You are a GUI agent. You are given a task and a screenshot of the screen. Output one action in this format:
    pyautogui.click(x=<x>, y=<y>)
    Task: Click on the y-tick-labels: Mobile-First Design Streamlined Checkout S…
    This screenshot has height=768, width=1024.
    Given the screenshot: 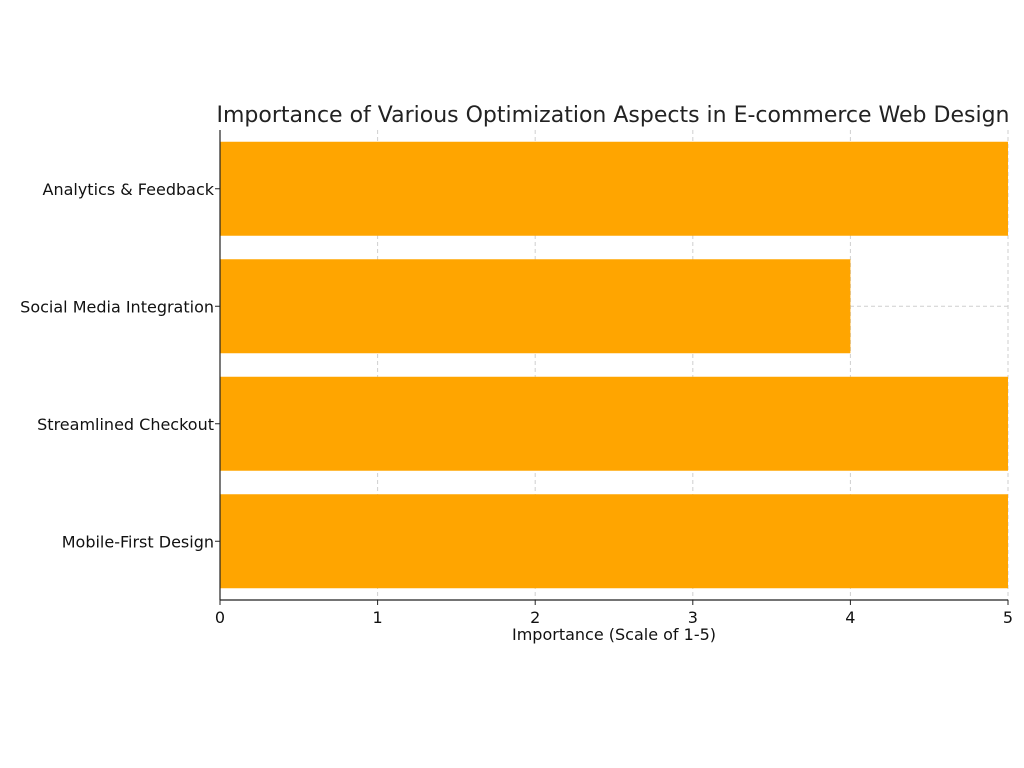 What is the action you would take?
    pyautogui.click(x=120, y=365)
    